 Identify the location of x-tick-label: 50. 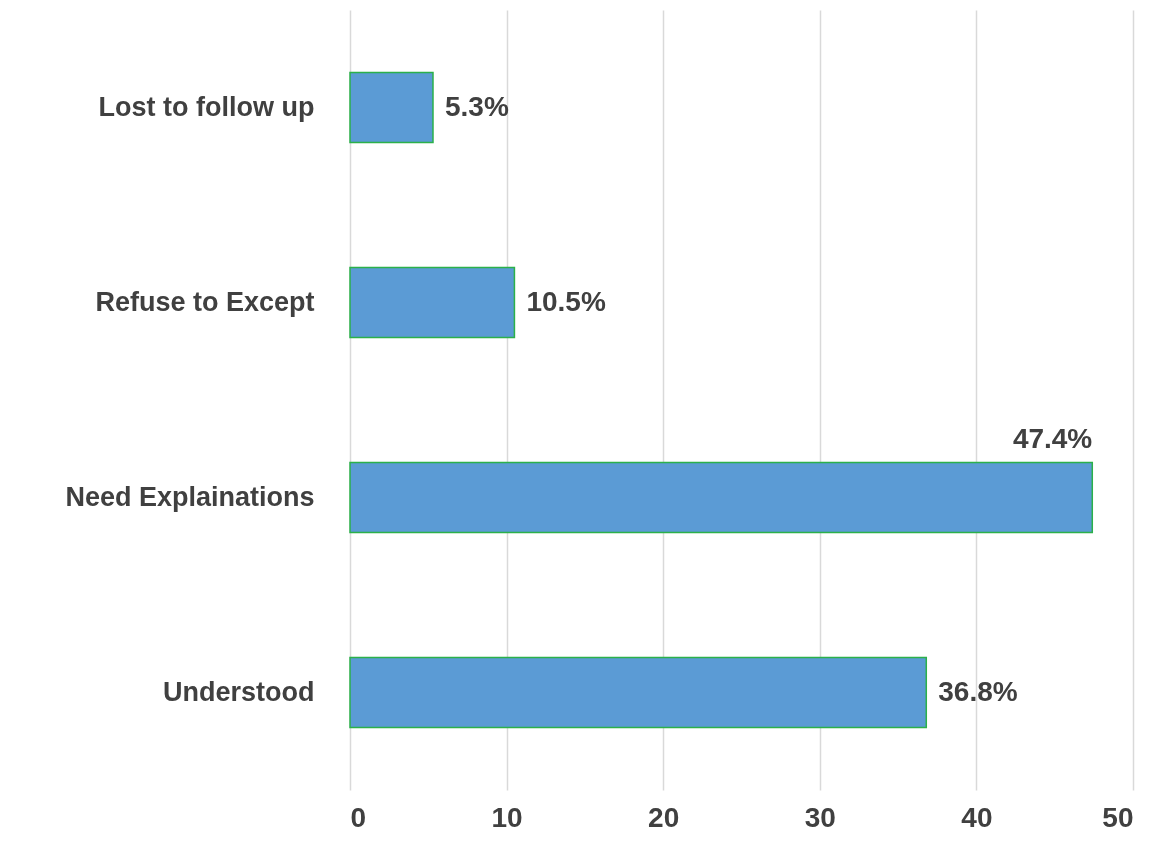
(1118, 817).